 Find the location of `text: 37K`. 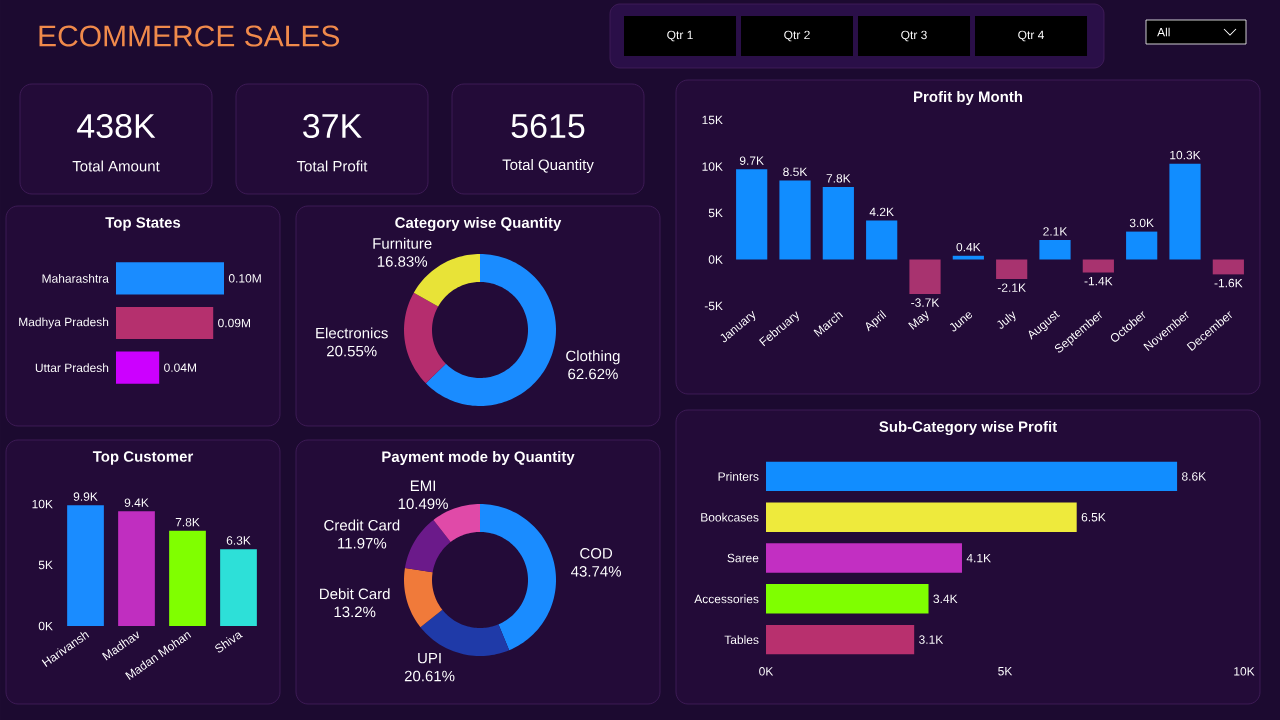

text: 37K is located at coordinates (332, 126).